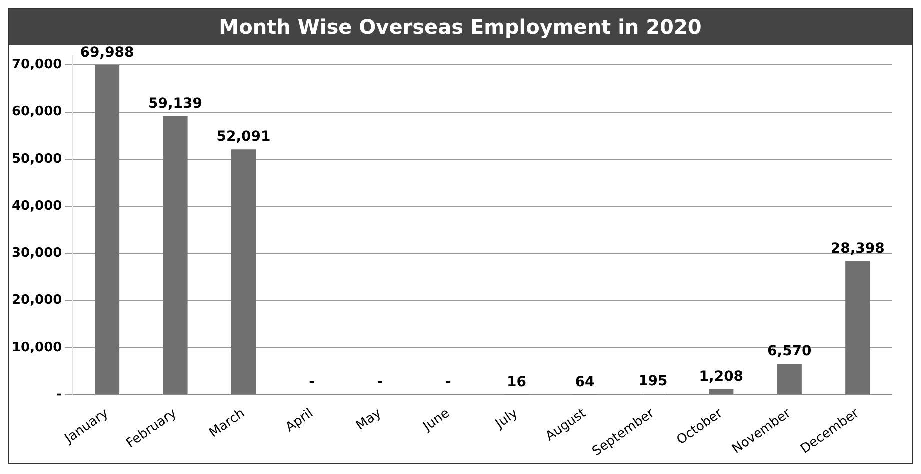 Image resolution: width=921 pixels, height=474 pixels. What do you see at coordinates (585, 382) in the screenshot?
I see `data-label: 64` at bounding box center [585, 382].